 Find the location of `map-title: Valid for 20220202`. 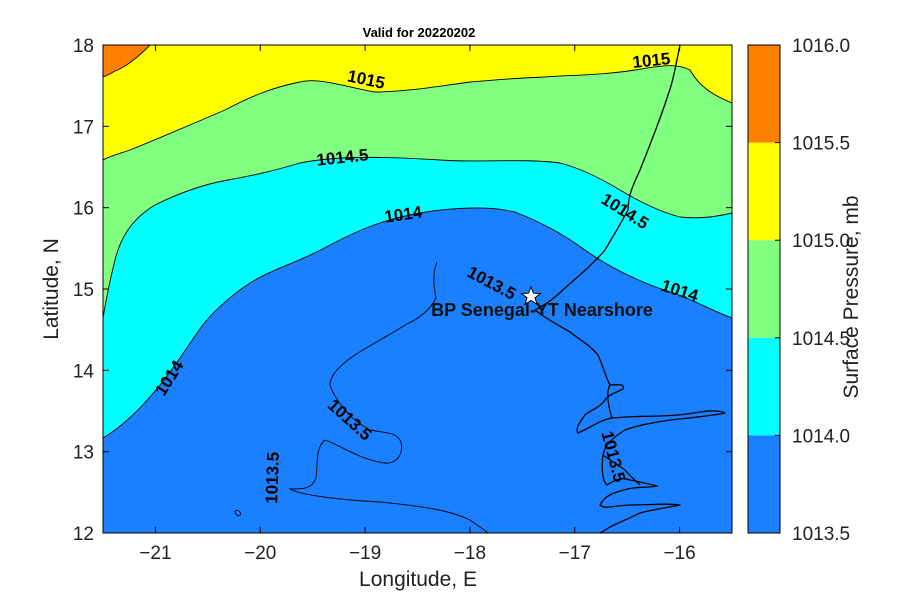

map-title: Valid for 20220202 is located at coordinates (419, 32).